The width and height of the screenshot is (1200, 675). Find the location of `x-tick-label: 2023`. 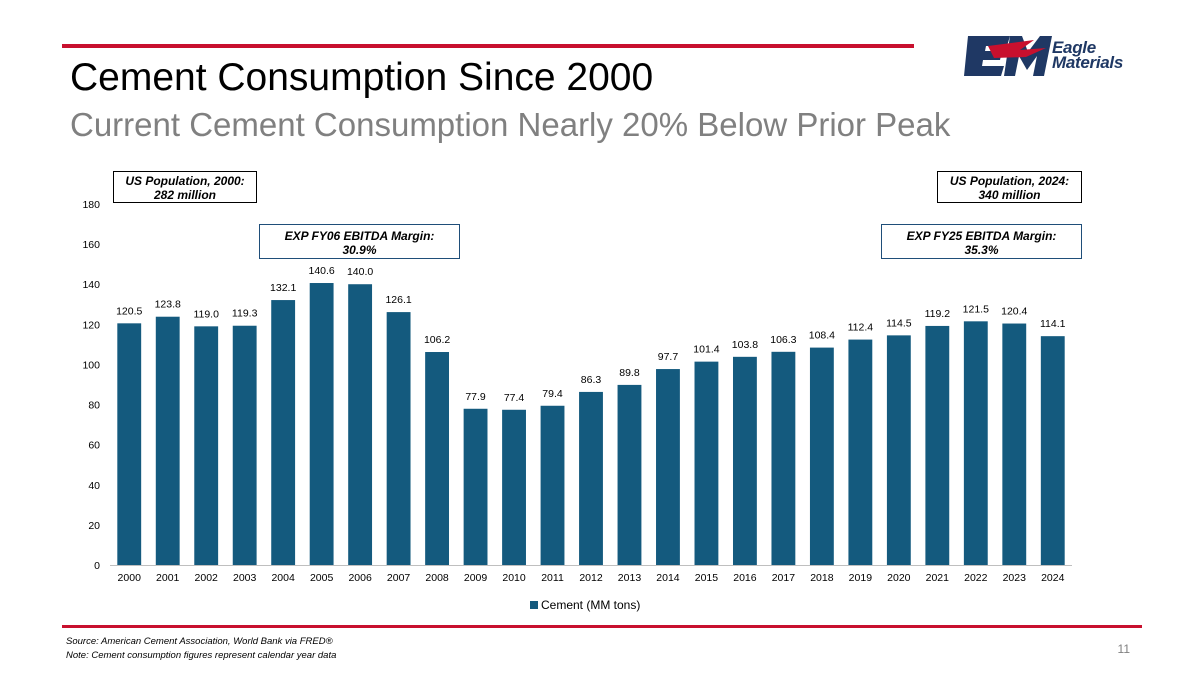

x-tick-label: 2023 is located at coordinates (1015, 578).